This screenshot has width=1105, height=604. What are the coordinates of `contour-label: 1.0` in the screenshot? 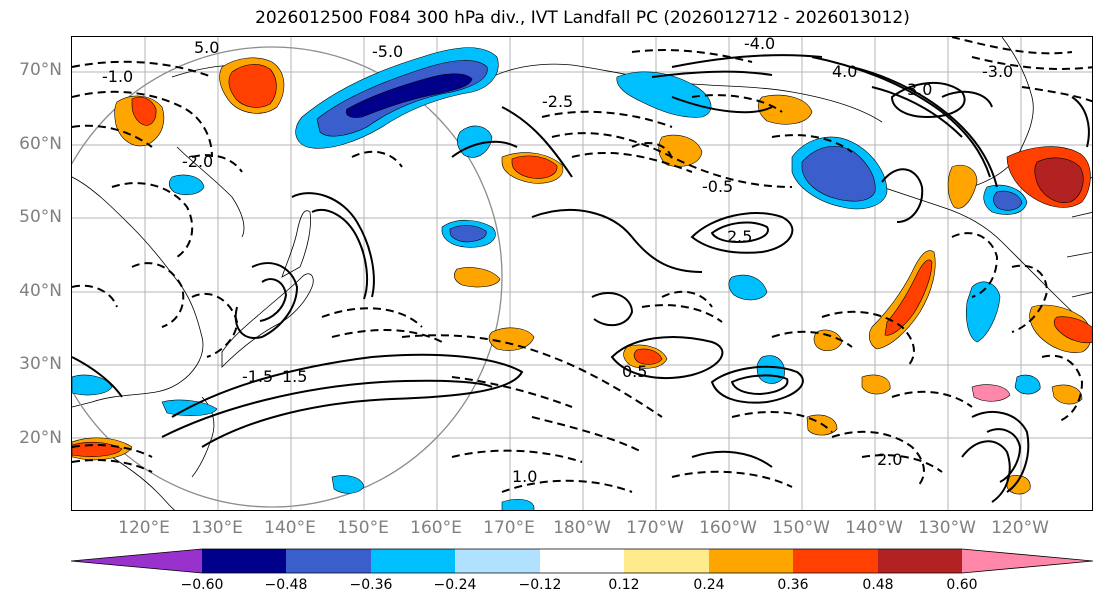 It's located at (524, 476).